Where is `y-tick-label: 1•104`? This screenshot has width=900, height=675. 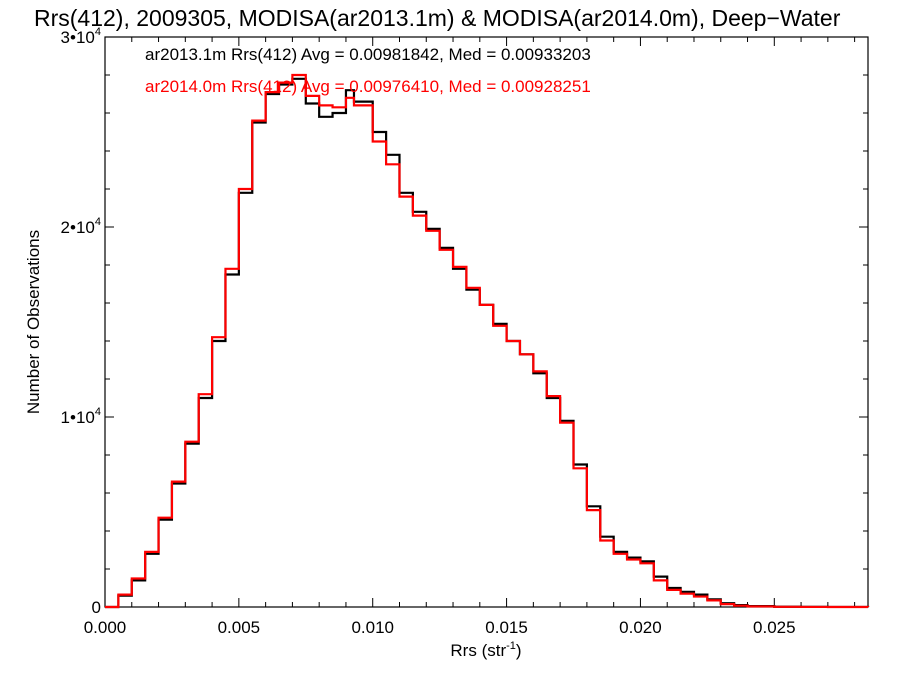
y-tick-label: 1•104 is located at coordinates (81, 416).